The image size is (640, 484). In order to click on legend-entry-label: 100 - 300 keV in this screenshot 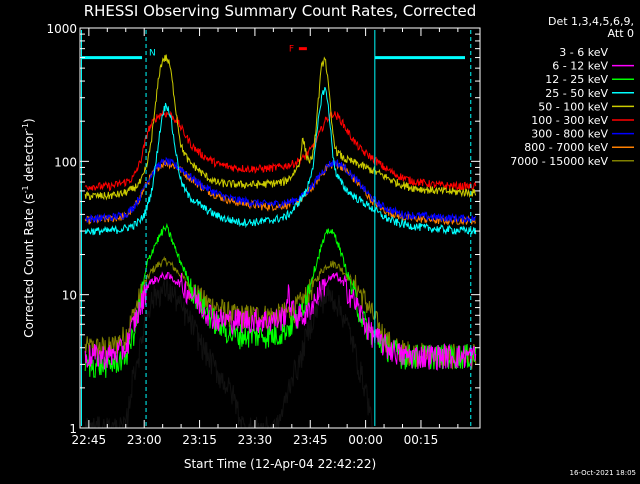, I will do `click(569, 120)`.